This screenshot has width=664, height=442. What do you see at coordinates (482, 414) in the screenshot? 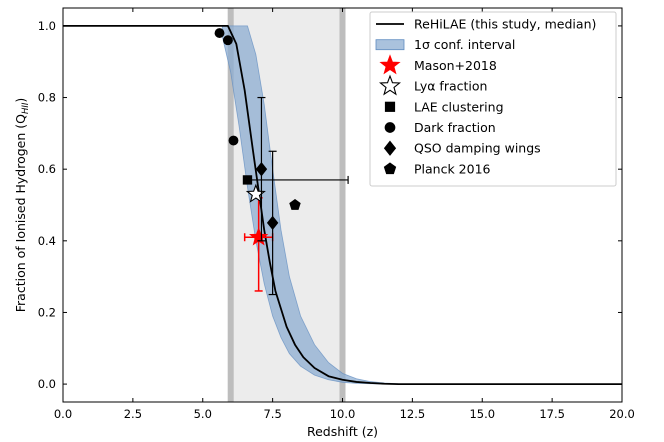
I see `x-tick-label: 15.0` at bounding box center [482, 414].